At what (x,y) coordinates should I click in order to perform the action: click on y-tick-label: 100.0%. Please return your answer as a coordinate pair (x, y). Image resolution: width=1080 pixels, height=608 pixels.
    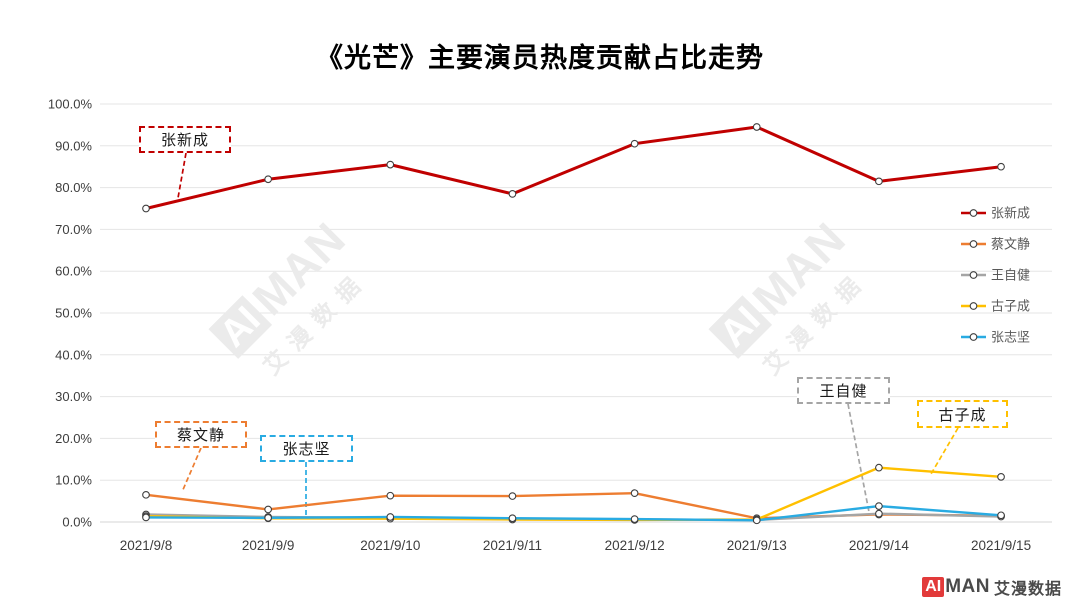
    Looking at the image, I should click on (70, 104).